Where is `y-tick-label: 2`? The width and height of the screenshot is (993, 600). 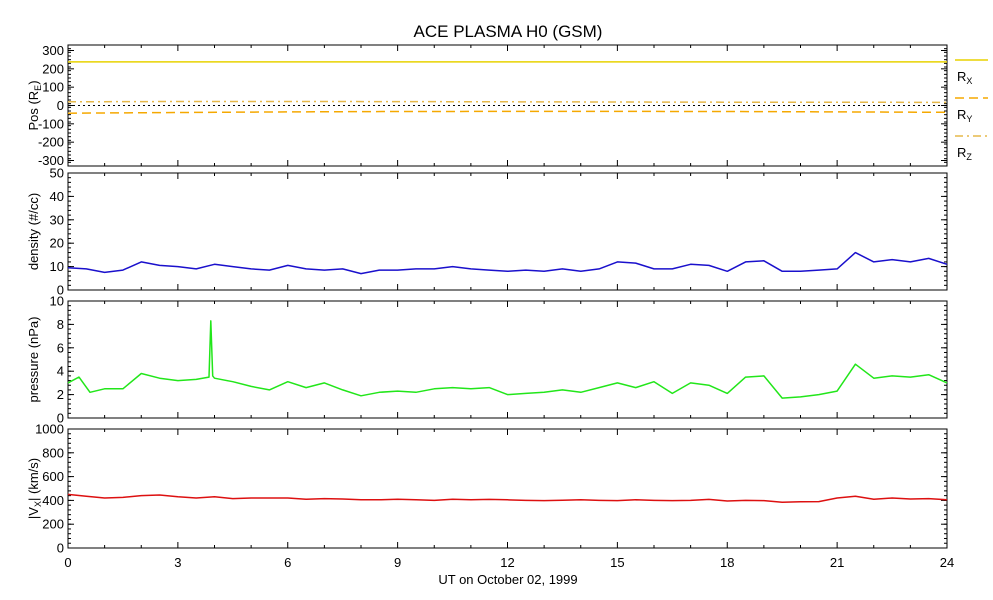 y-tick-label: 2 is located at coordinates (60, 394).